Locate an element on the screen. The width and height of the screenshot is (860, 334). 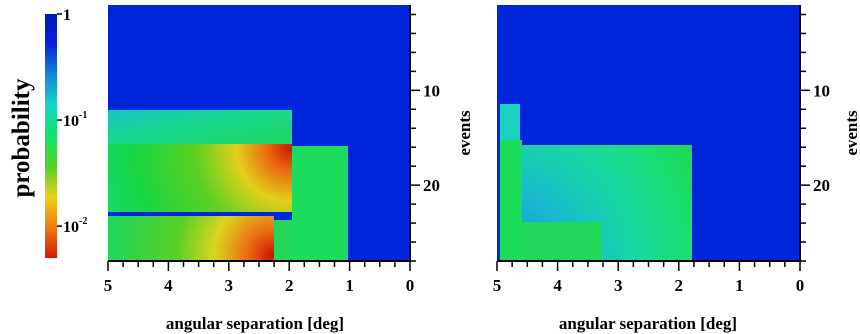
colorbar-ticks: 1 10⁻¹ 10⁻² is located at coordinates (72, 121).